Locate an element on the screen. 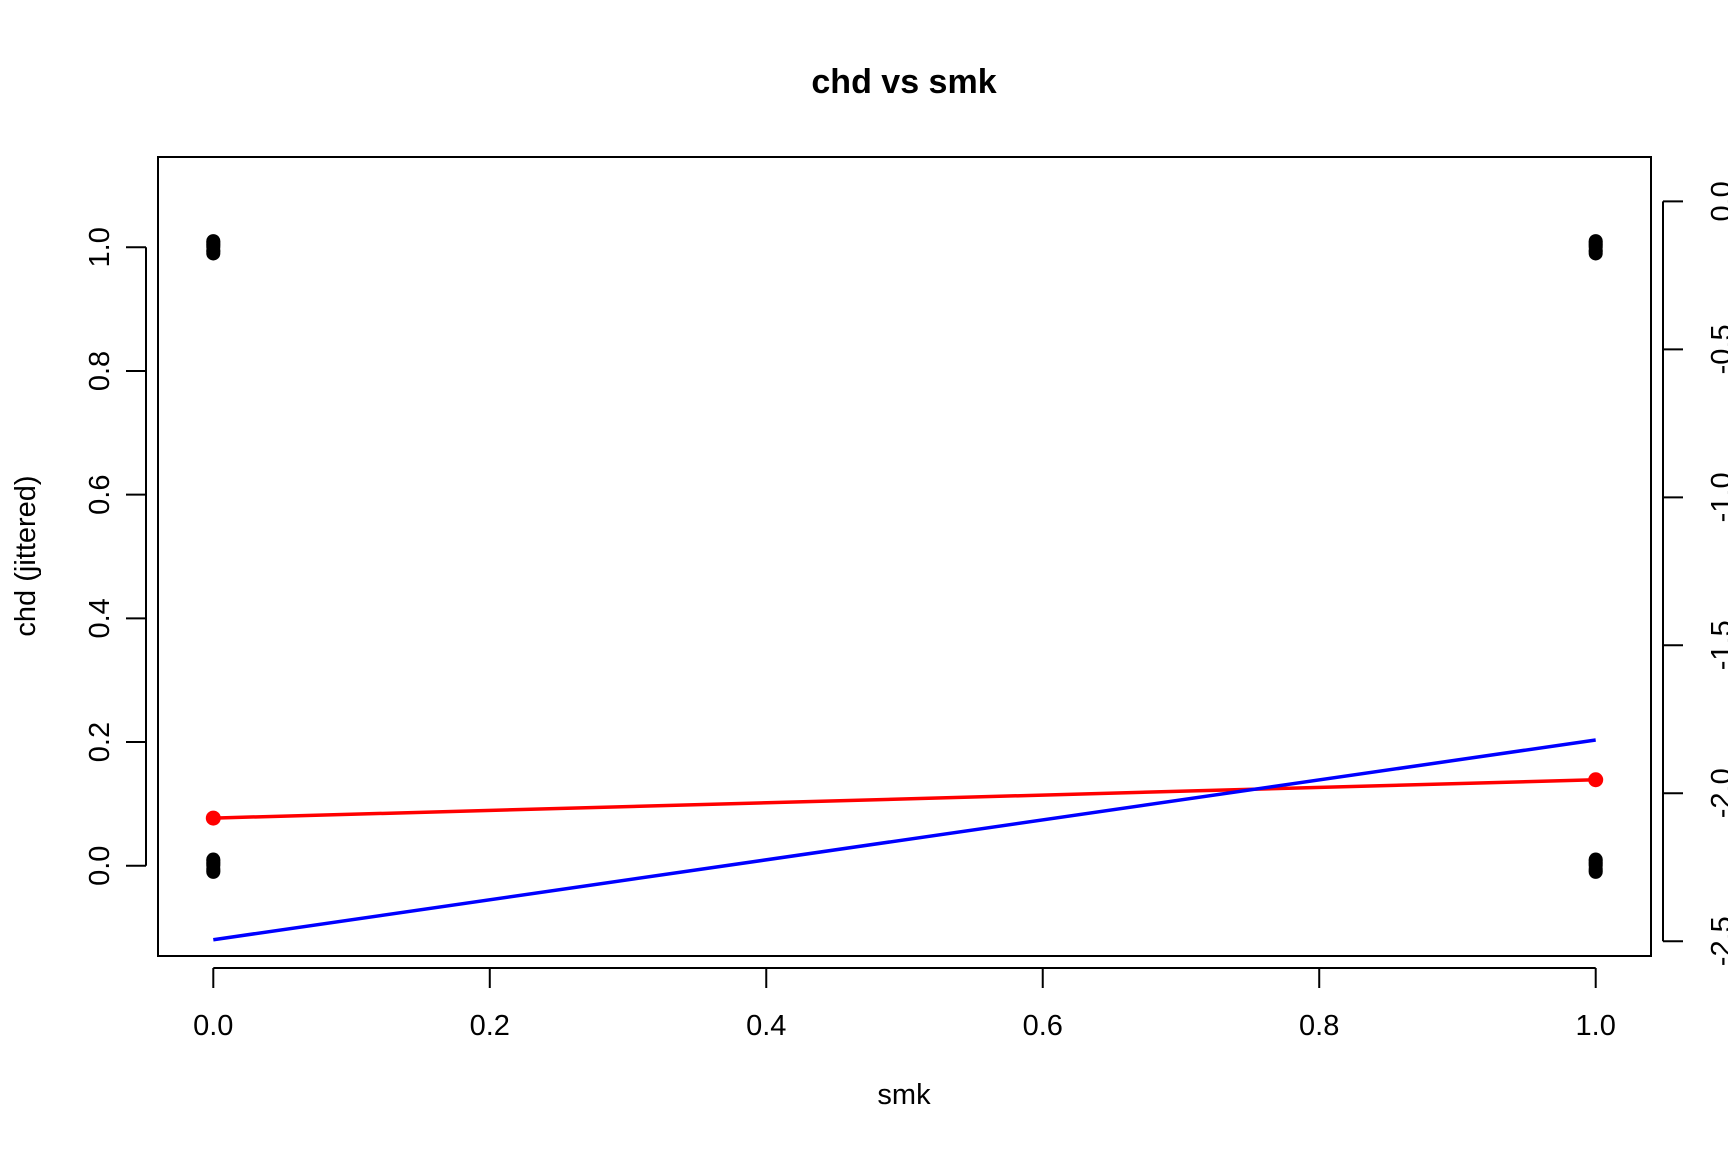 The image size is (1728, 1152). x-tick-label: 0.0 is located at coordinates (213, 1026).